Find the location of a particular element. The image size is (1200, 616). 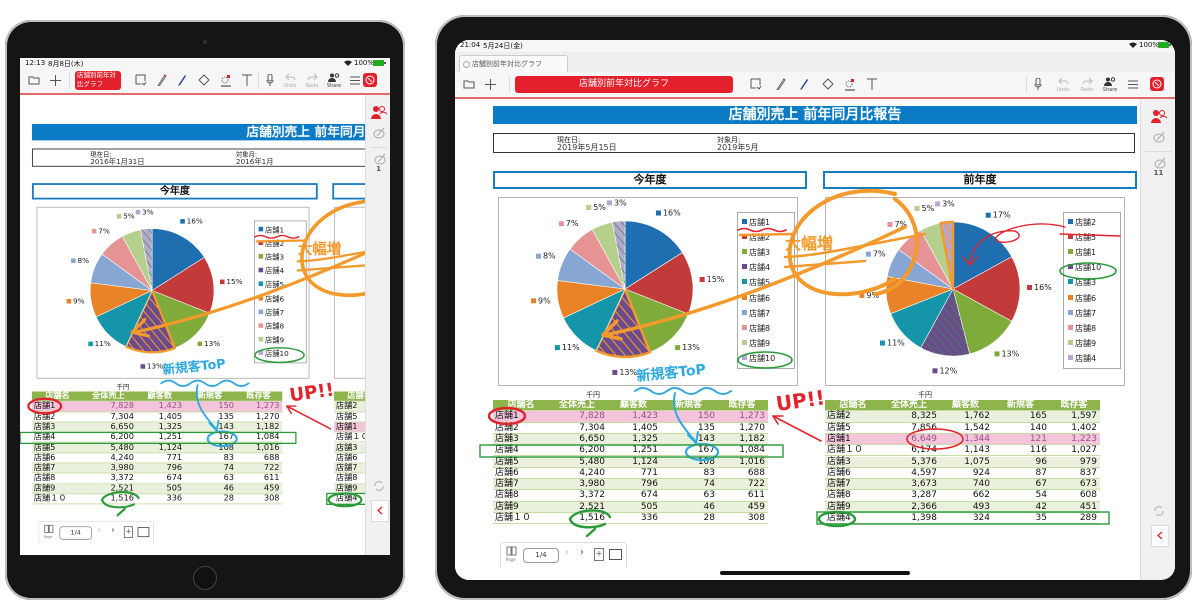

store-name-cell: 店舗1 is located at coordinates (44, 406).